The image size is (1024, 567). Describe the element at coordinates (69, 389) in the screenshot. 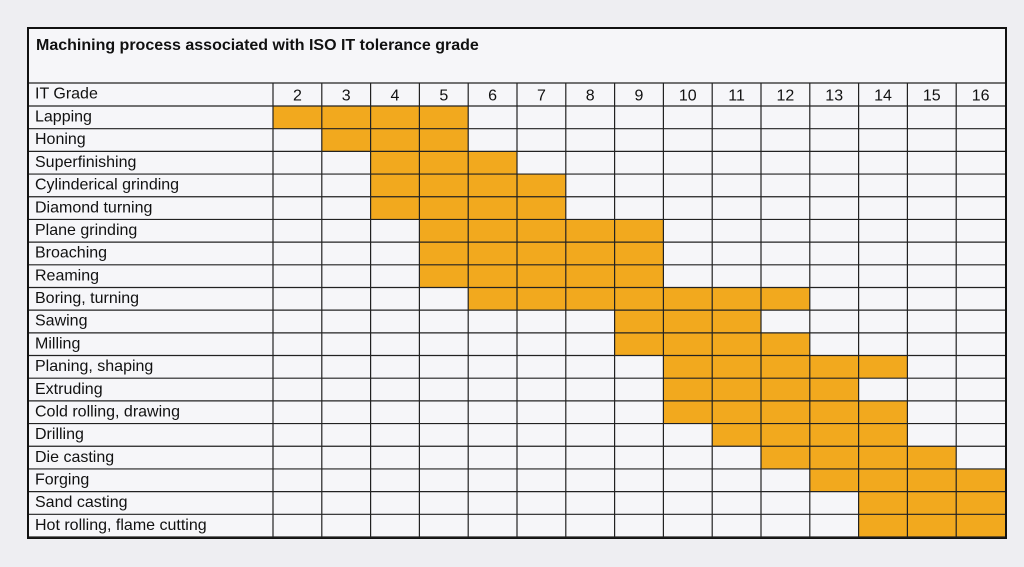

I see `process-label: Extruding` at that location.